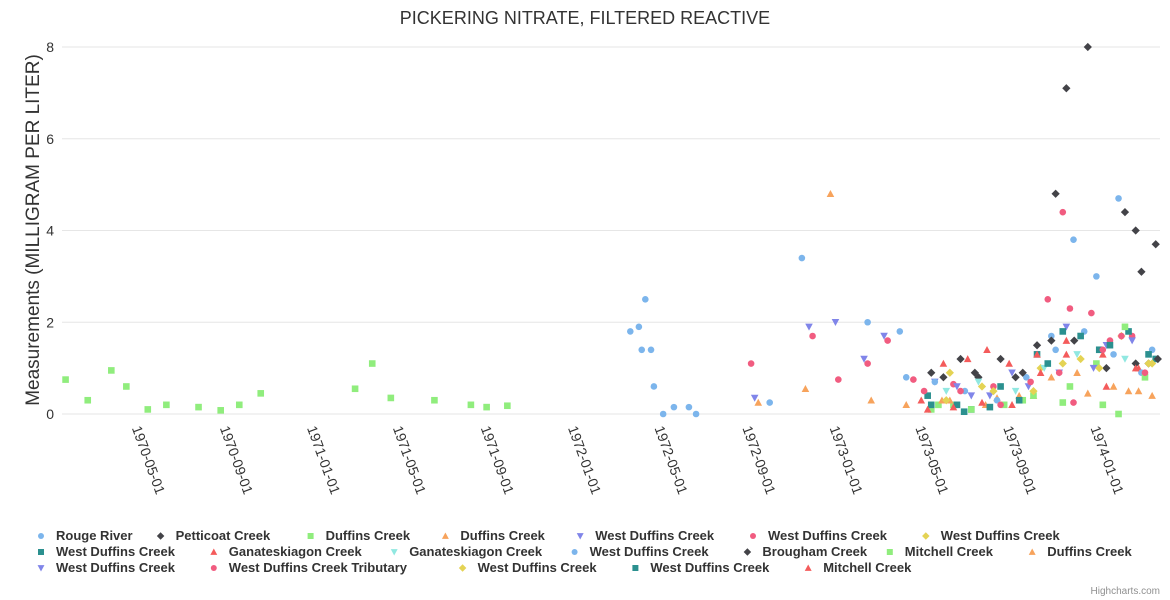 This screenshot has width=1170, height=600. Describe the element at coordinates (309, 567) in the screenshot. I see `legend-item: West Duffins Creek Tributary` at that location.